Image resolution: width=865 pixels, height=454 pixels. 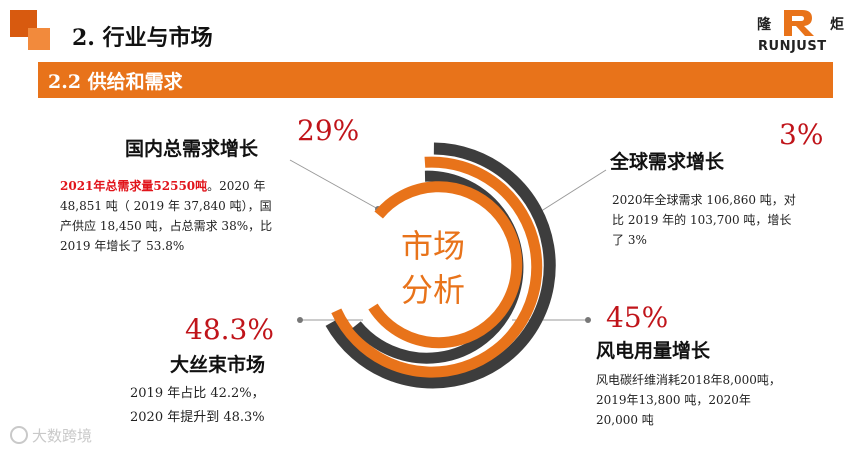 What do you see at coordinates (197, 417) in the screenshot?
I see `tow-body-line2: 2020 年提升到 48.3%` at bounding box center [197, 417].